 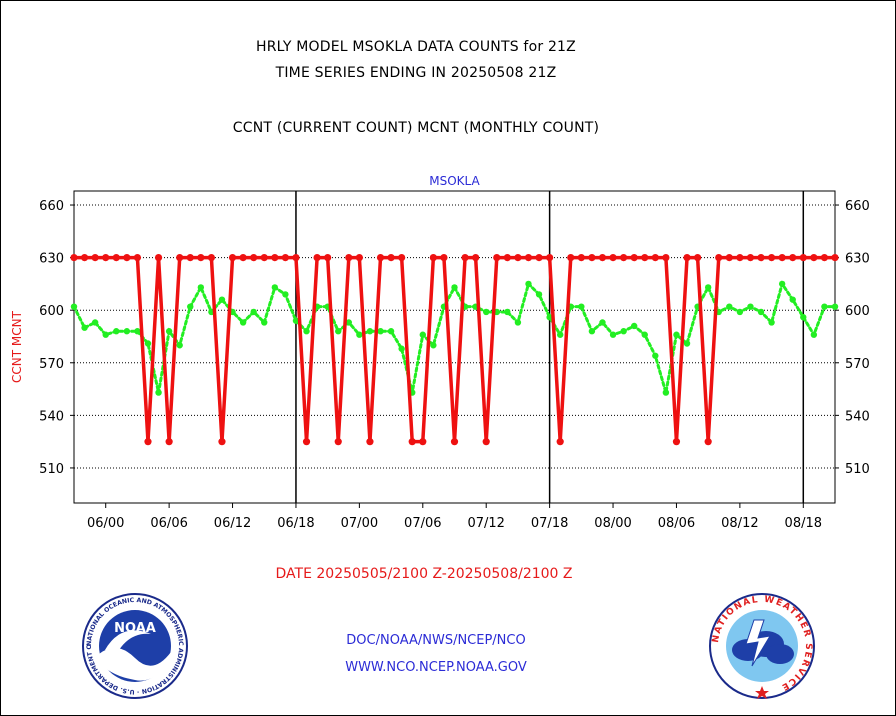 I want to click on x-tick-label: 08/12, so click(x=739, y=523).